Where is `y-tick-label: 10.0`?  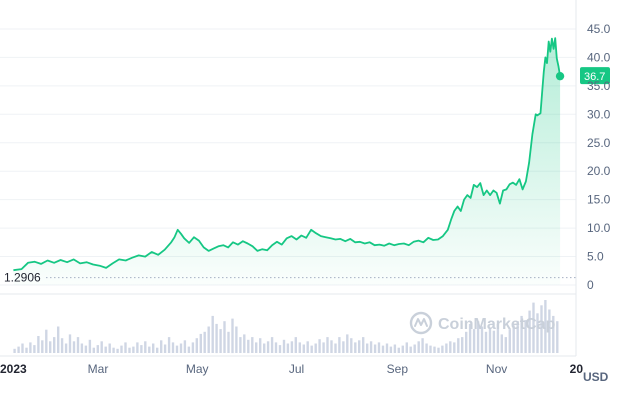 y-tick-label: 10.0 is located at coordinates (599, 228).